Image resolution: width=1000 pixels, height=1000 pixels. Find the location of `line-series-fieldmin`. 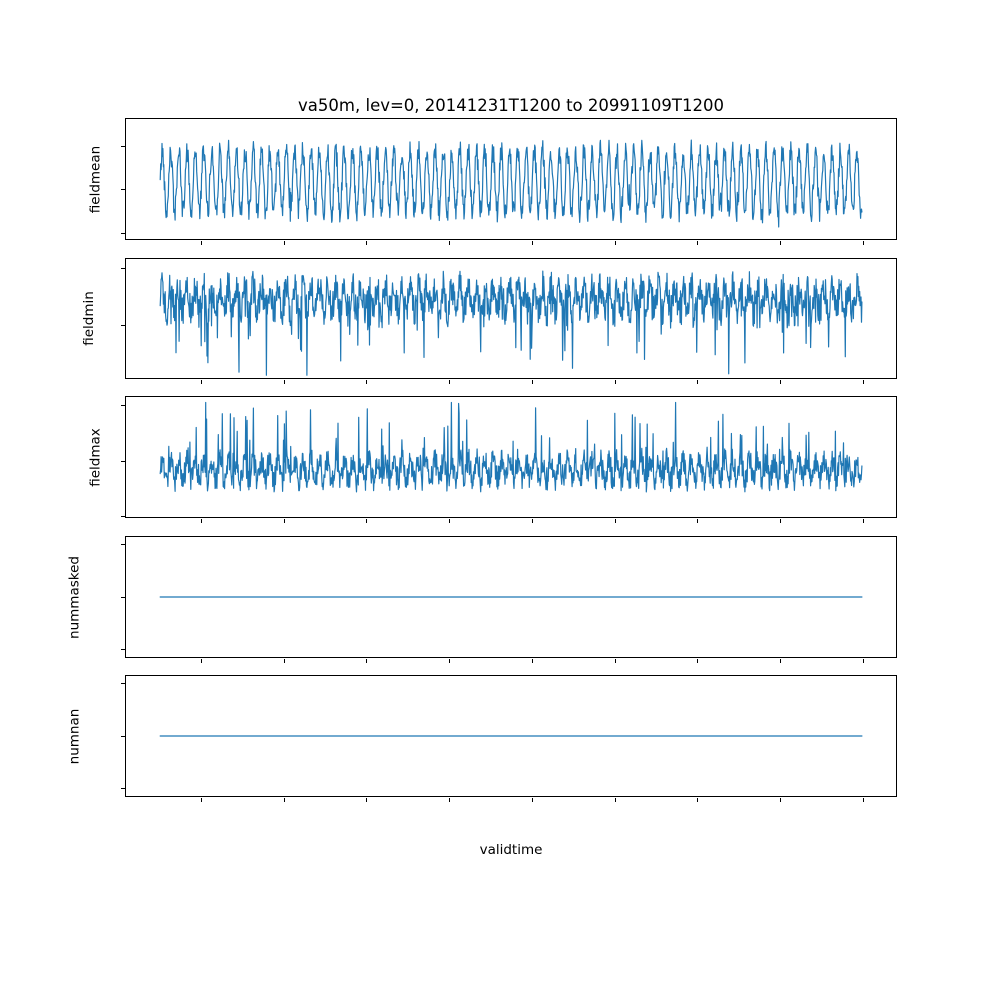

line-series-fieldmin is located at coordinates (511, 323).